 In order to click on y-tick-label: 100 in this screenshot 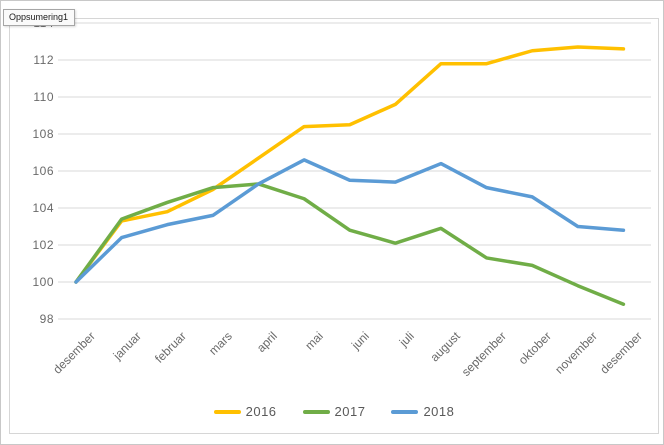, I will do `click(43, 282)`.